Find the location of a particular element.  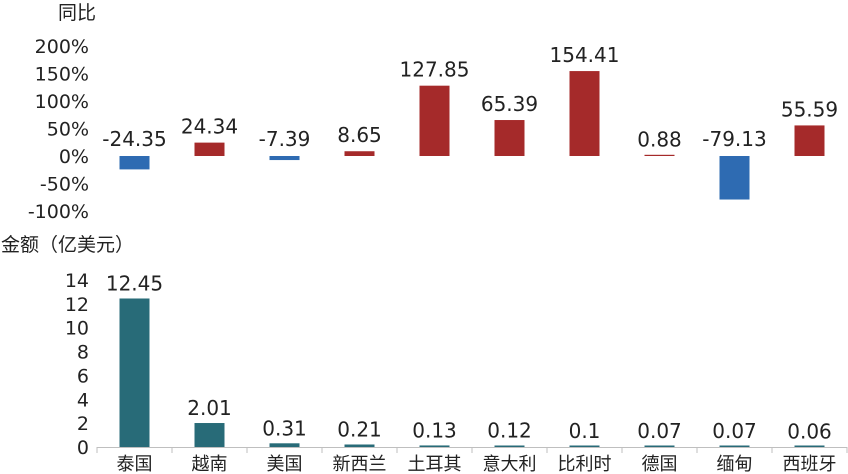

yoy-data-label: -7.39 is located at coordinates (285, 139).